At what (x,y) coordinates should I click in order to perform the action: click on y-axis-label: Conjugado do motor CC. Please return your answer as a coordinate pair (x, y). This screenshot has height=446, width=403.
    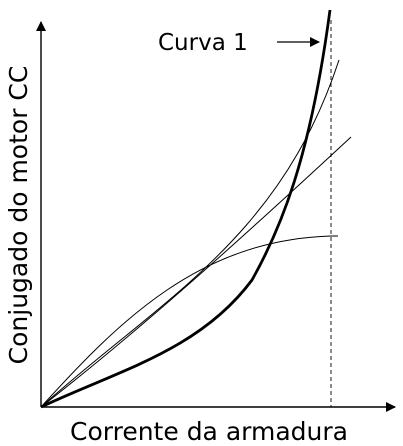
    Looking at the image, I should click on (18, 215).